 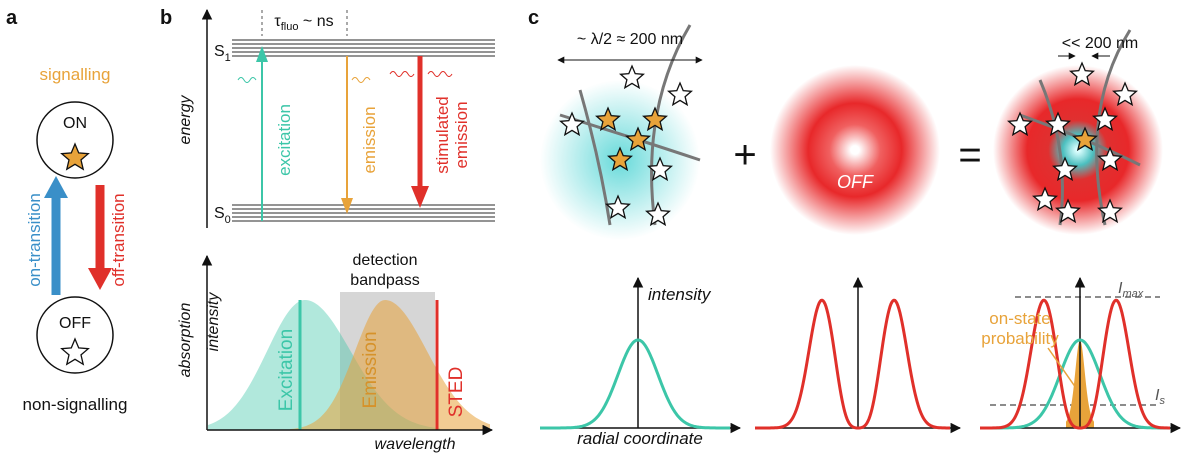 I want to click on stimulated-arrow-head, so click(x=420, y=197).